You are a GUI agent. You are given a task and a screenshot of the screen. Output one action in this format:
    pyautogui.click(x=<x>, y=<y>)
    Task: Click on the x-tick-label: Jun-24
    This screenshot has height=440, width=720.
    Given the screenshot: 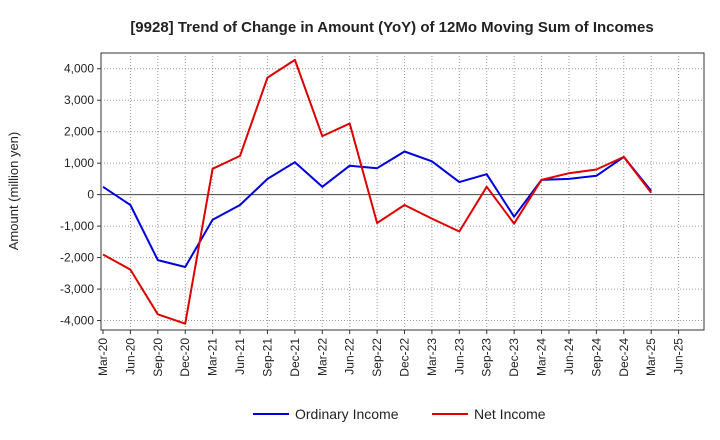 What is the action you would take?
    pyautogui.click(x=569, y=356)
    